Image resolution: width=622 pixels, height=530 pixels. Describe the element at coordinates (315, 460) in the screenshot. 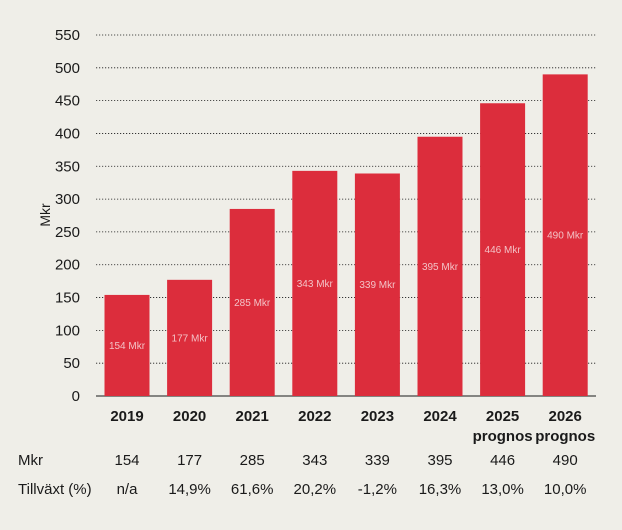

I see `table-cell: 343` at that location.